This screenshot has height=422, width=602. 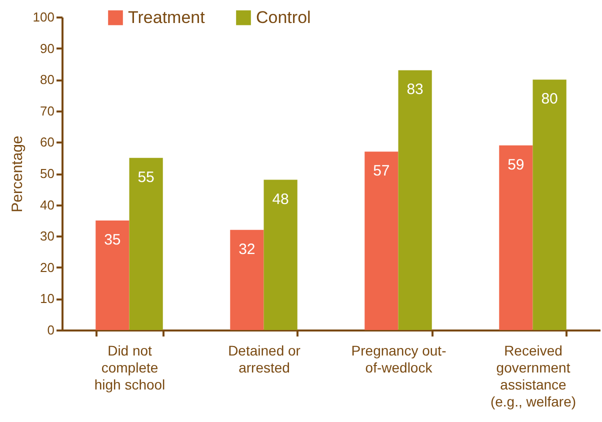 What do you see at coordinates (247, 249) in the screenshot?
I see `data-label: 32` at bounding box center [247, 249].